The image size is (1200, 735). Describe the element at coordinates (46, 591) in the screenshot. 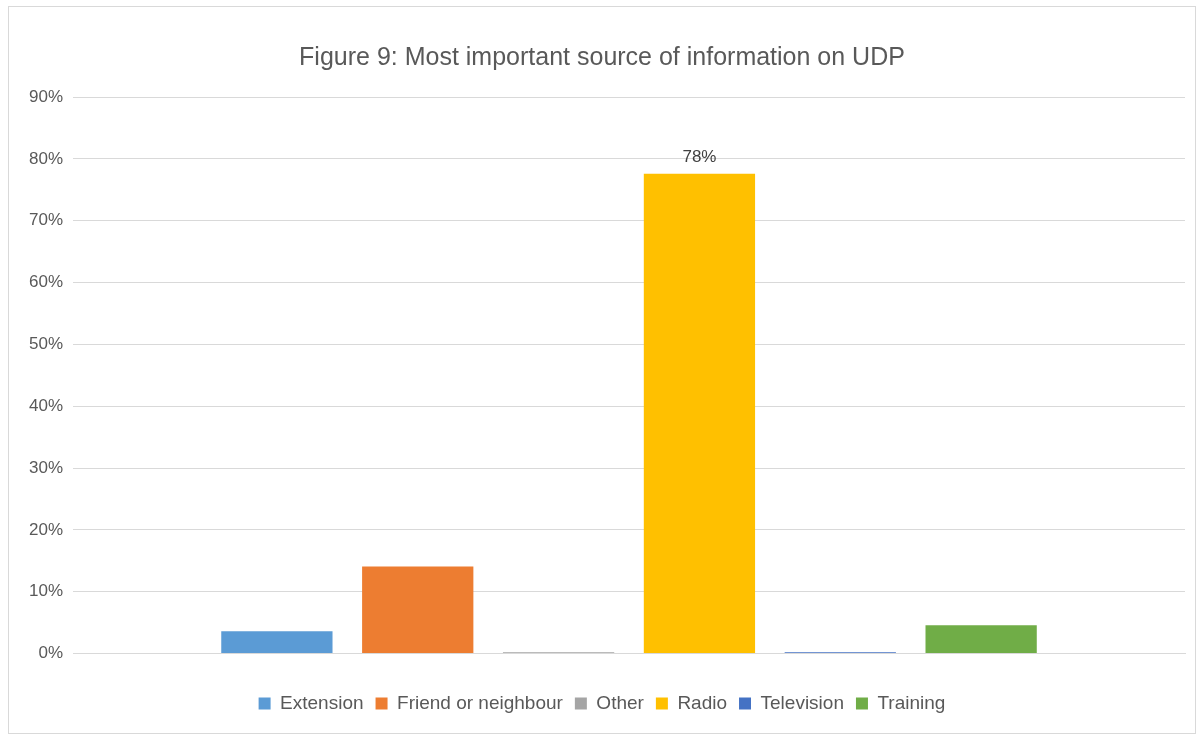

I see `y-tick-label: 10%` at that location.